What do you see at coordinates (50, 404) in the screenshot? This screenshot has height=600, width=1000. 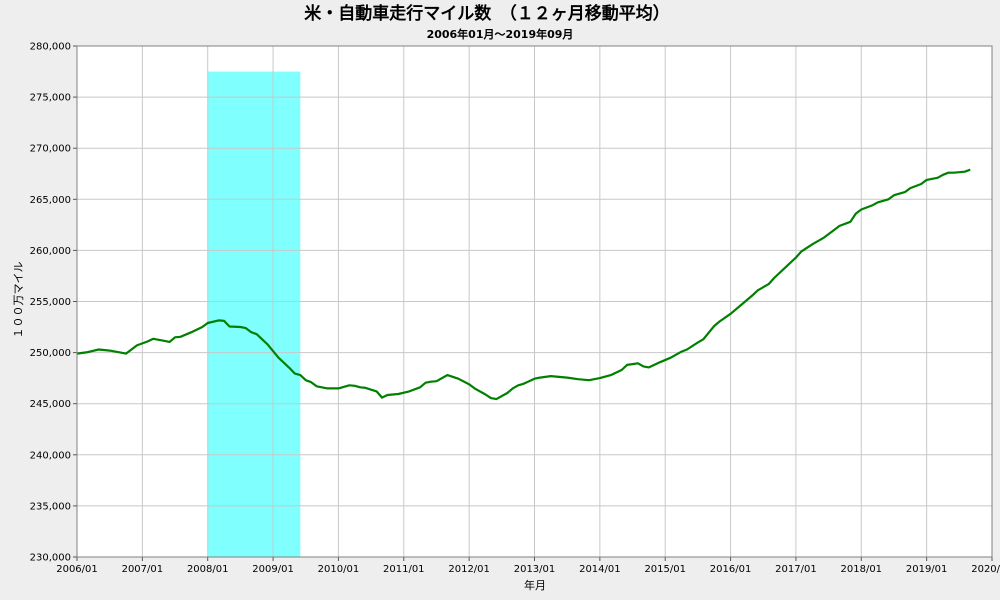 I see `y-tick-label: 245,000` at bounding box center [50, 404].